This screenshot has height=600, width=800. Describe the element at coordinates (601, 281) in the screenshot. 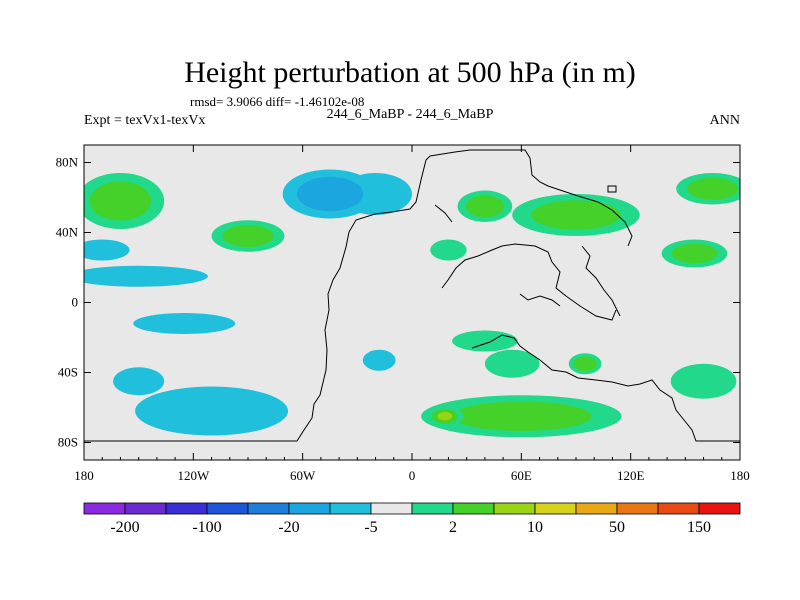

I see `coast-asia-east` at that location.